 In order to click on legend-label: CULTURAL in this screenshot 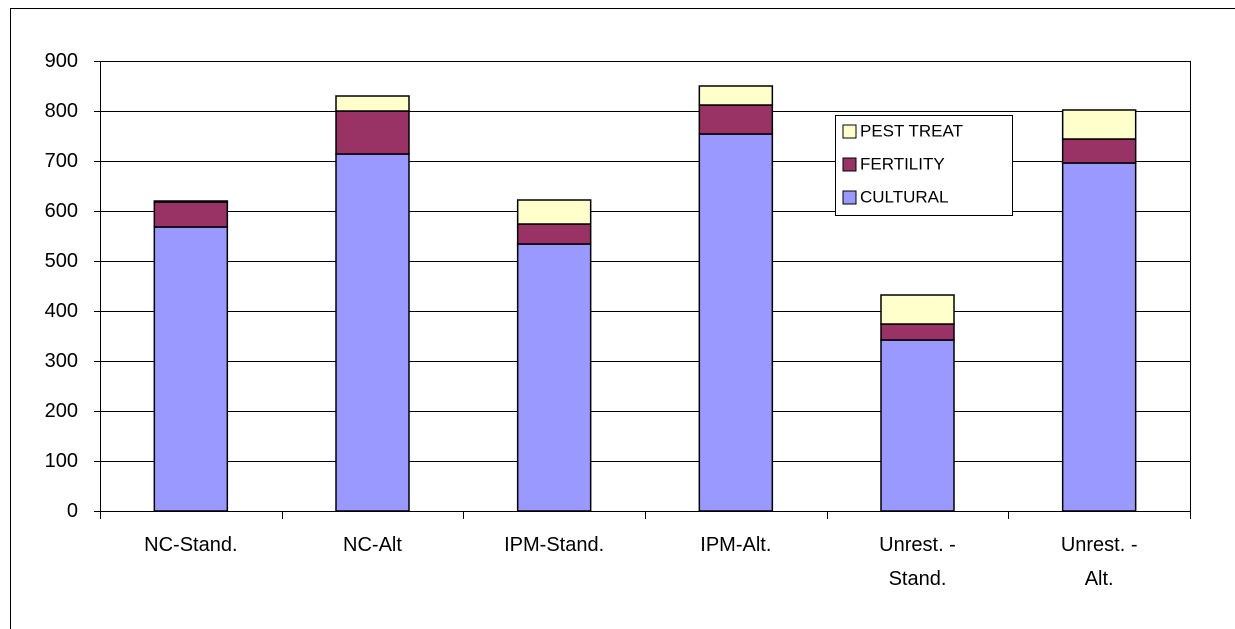, I will do `click(904, 196)`.